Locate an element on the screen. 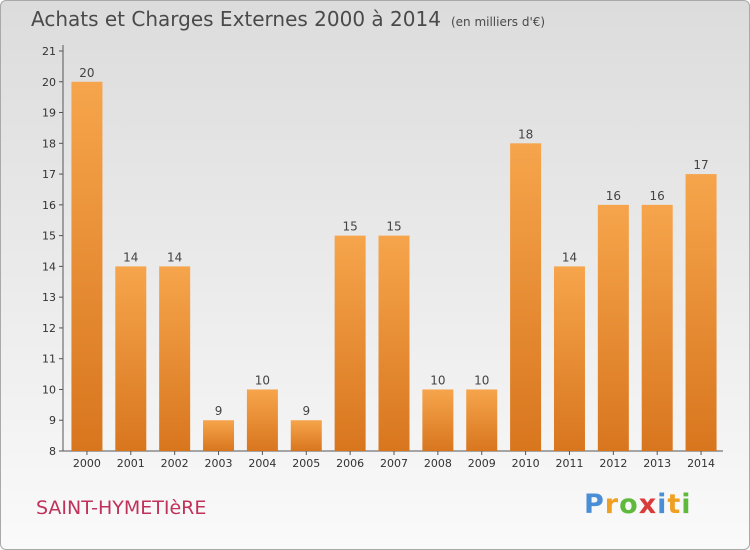 Image resolution: width=750 pixels, height=550 pixels. y-tick-label: 19 is located at coordinates (49, 113).